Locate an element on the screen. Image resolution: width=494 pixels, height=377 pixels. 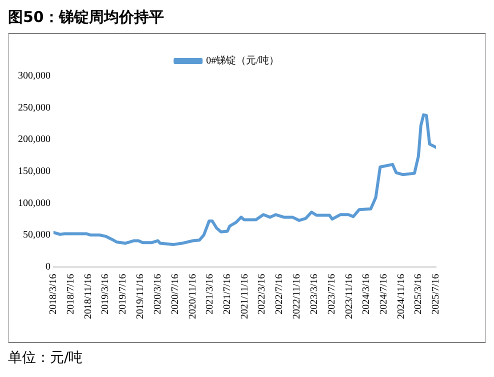
y-tick-label: 100,000 is located at coordinates (34, 203).